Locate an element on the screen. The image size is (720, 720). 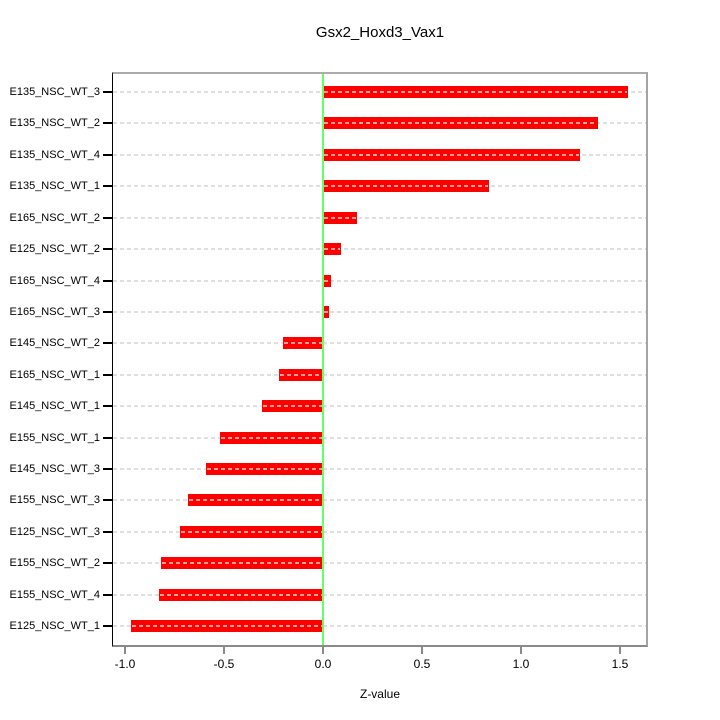
y-axis-label: E165_NSC_WT_3 is located at coordinates (55, 311).